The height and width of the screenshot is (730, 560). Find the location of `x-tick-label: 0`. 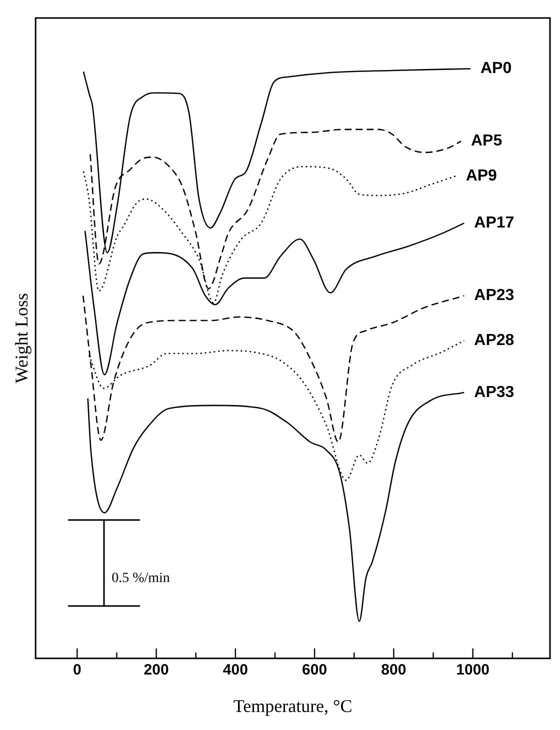

x-tick-label: 0 is located at coordinates (77, 670).